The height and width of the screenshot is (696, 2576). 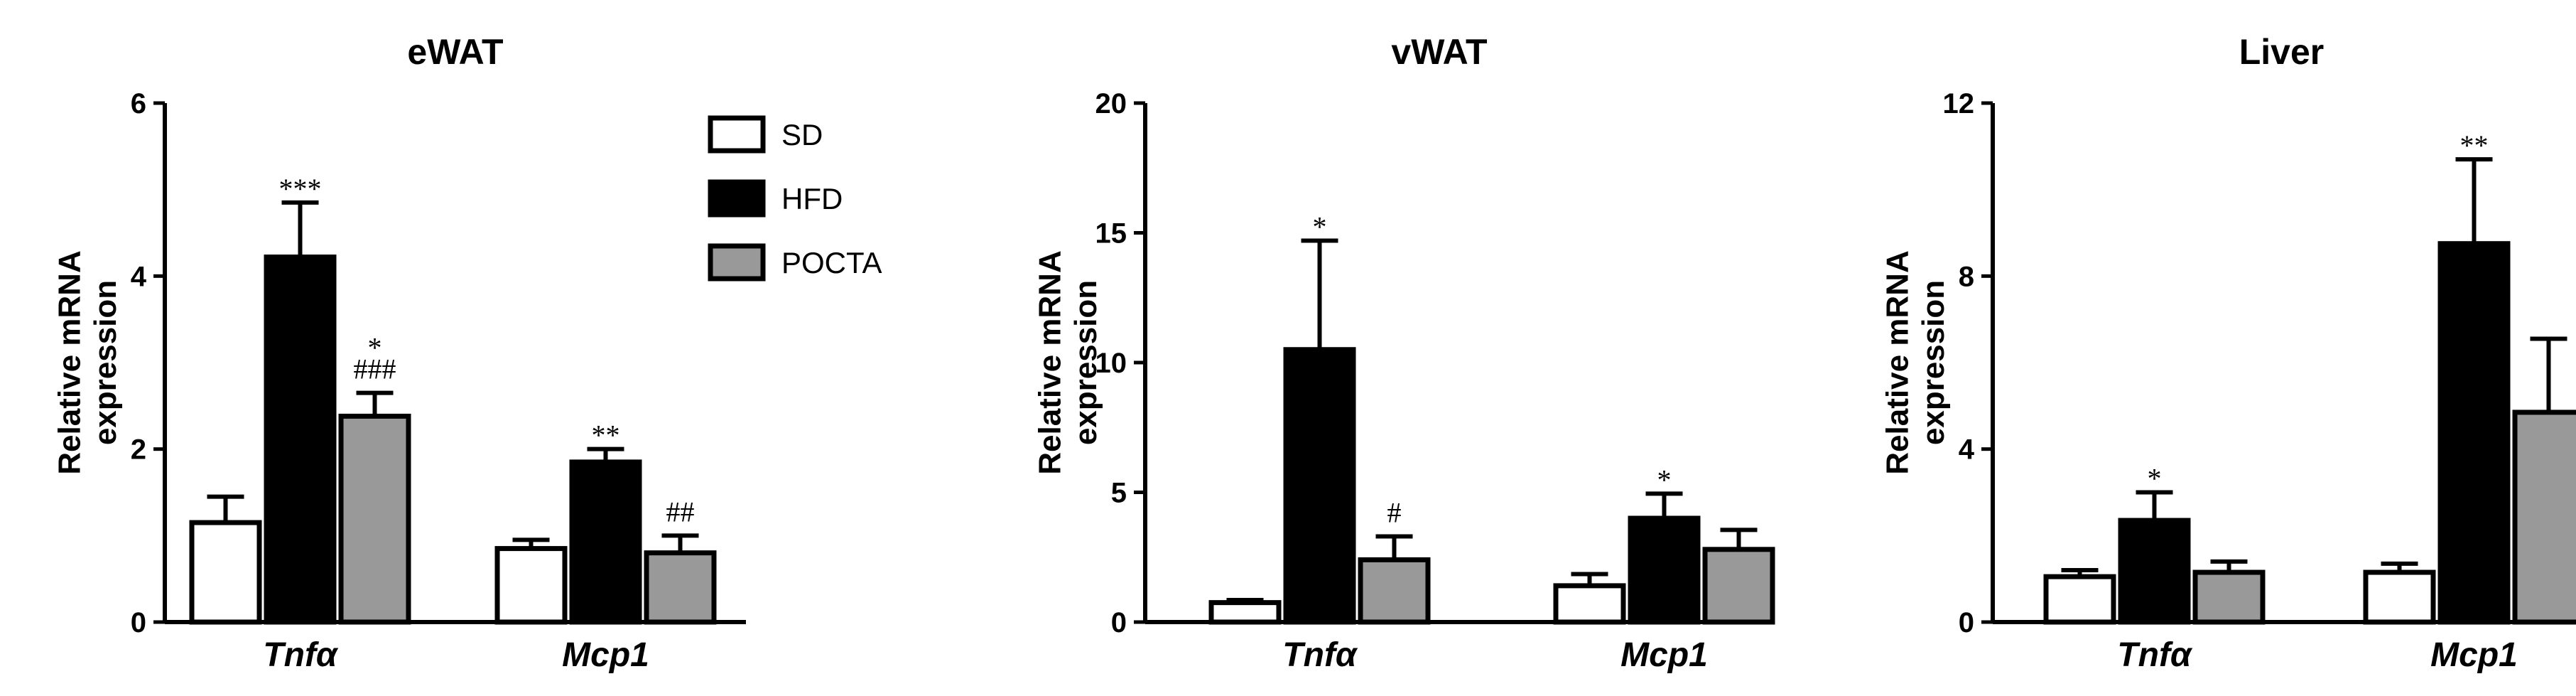 What do you see at coordinates (138, 450) in the screenshot?
I see `y-tick-label: 2` at bounding box center [138, 450].